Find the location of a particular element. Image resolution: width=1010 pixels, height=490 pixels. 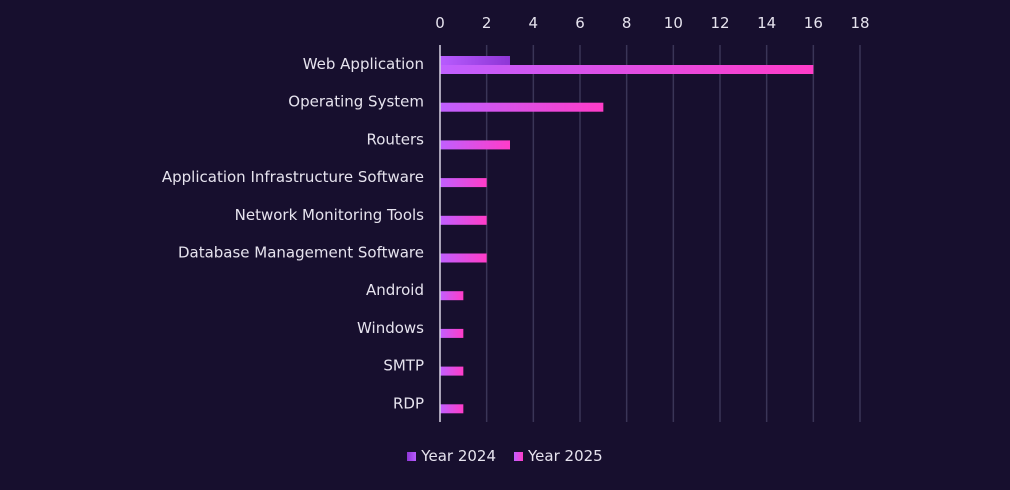

legend: Year 2024 Year 2025 is located at coordinates (505, 456).